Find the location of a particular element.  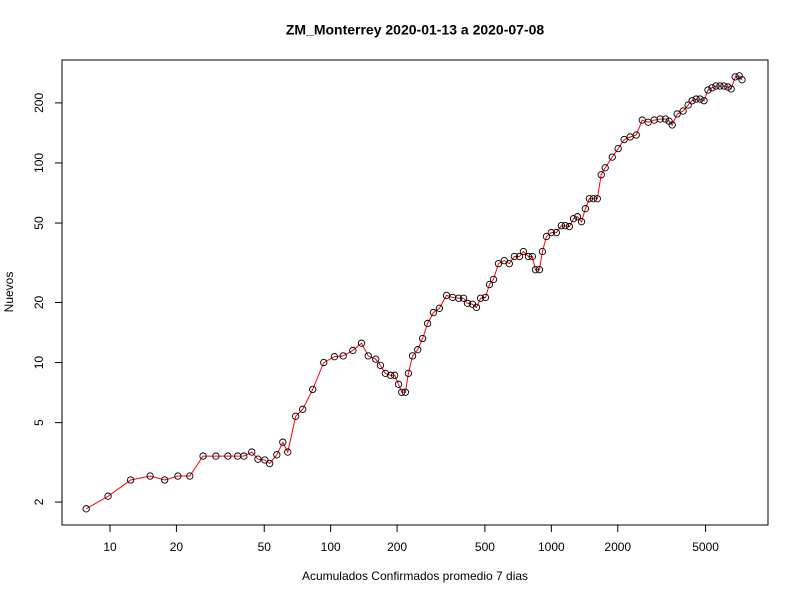

x-tick-label: 1000 is located at coordinates (551, 547).